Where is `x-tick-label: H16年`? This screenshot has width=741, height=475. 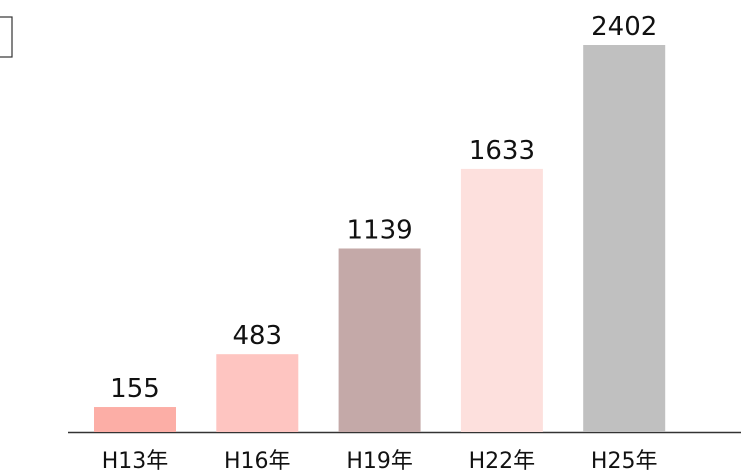 x-tick-label: H16年 is located at coordinates (257, 461).